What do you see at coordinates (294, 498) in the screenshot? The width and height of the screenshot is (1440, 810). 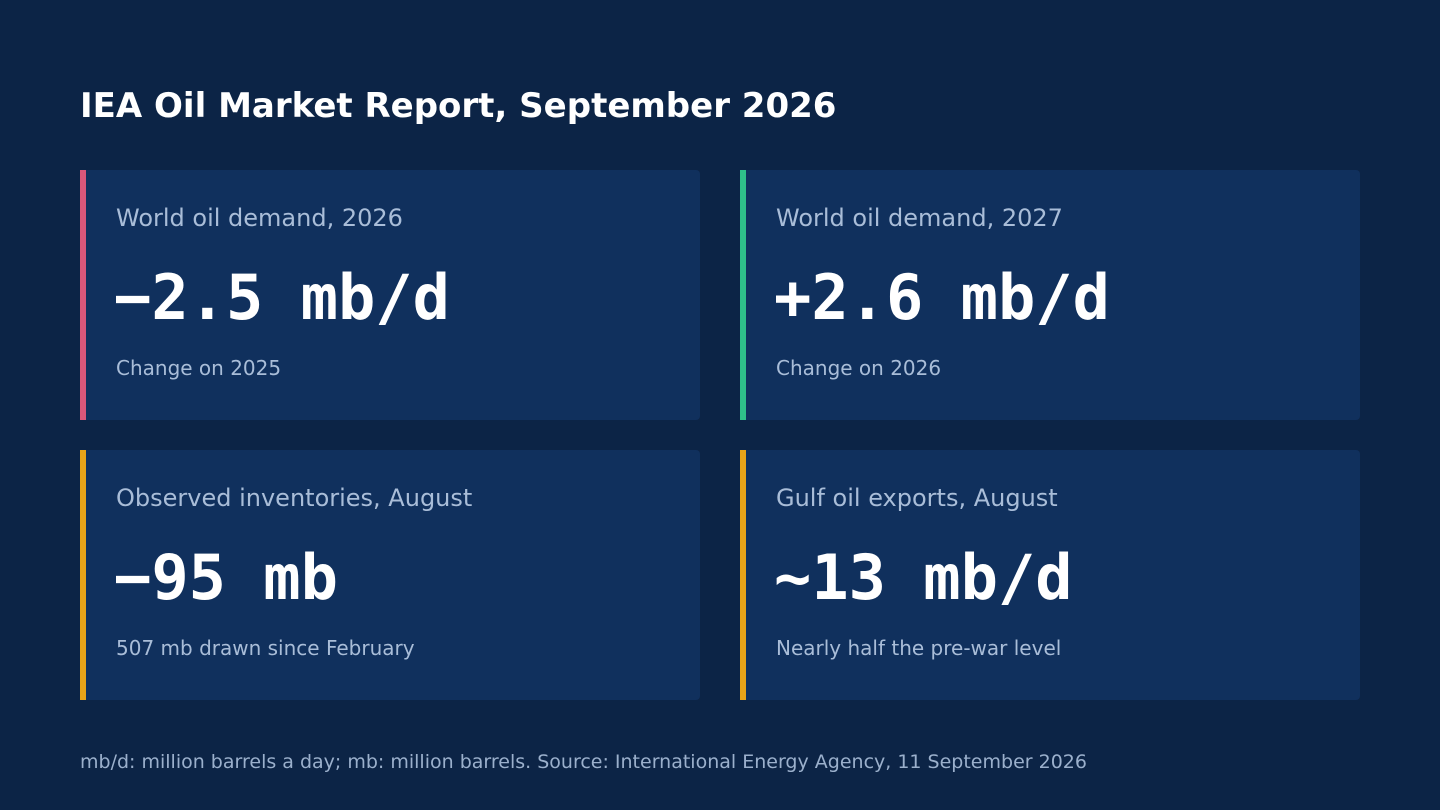 I see `card-label: Observed inventories, August` at bounding box center [294, 498].